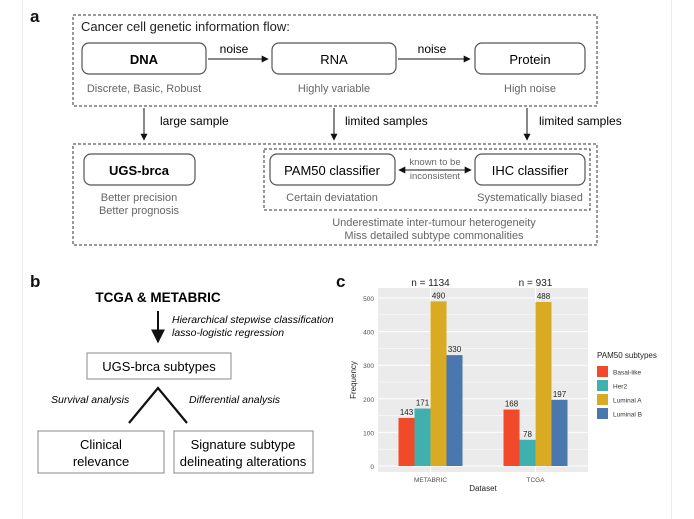  What do you see at coordinates (368, 400) in the screenshot?
I see `y-tick-label: 200` at bounding box center [368, 400].